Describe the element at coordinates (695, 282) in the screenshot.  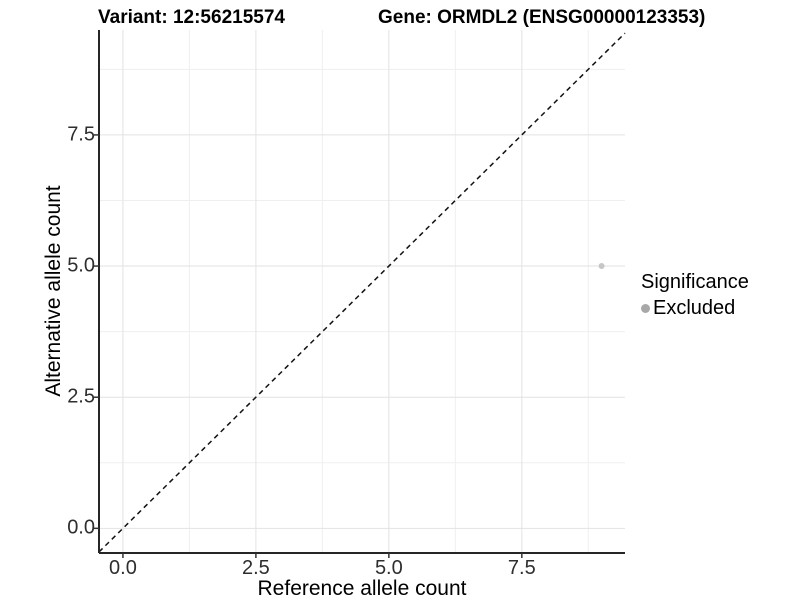
I see `legend-title: Significance` at that location.